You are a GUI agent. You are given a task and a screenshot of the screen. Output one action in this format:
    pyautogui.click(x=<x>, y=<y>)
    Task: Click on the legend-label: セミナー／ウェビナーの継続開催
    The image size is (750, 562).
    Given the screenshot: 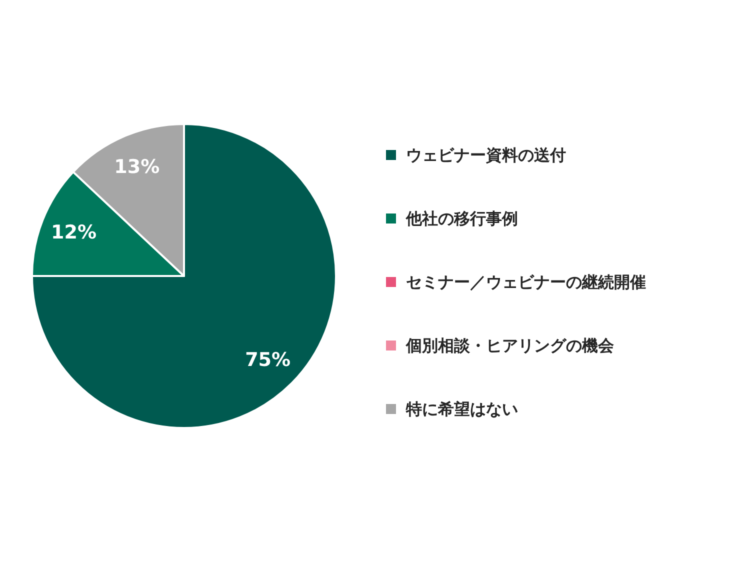 What is the action you would take?
    pyautogui.click(x=526, y=282)
    